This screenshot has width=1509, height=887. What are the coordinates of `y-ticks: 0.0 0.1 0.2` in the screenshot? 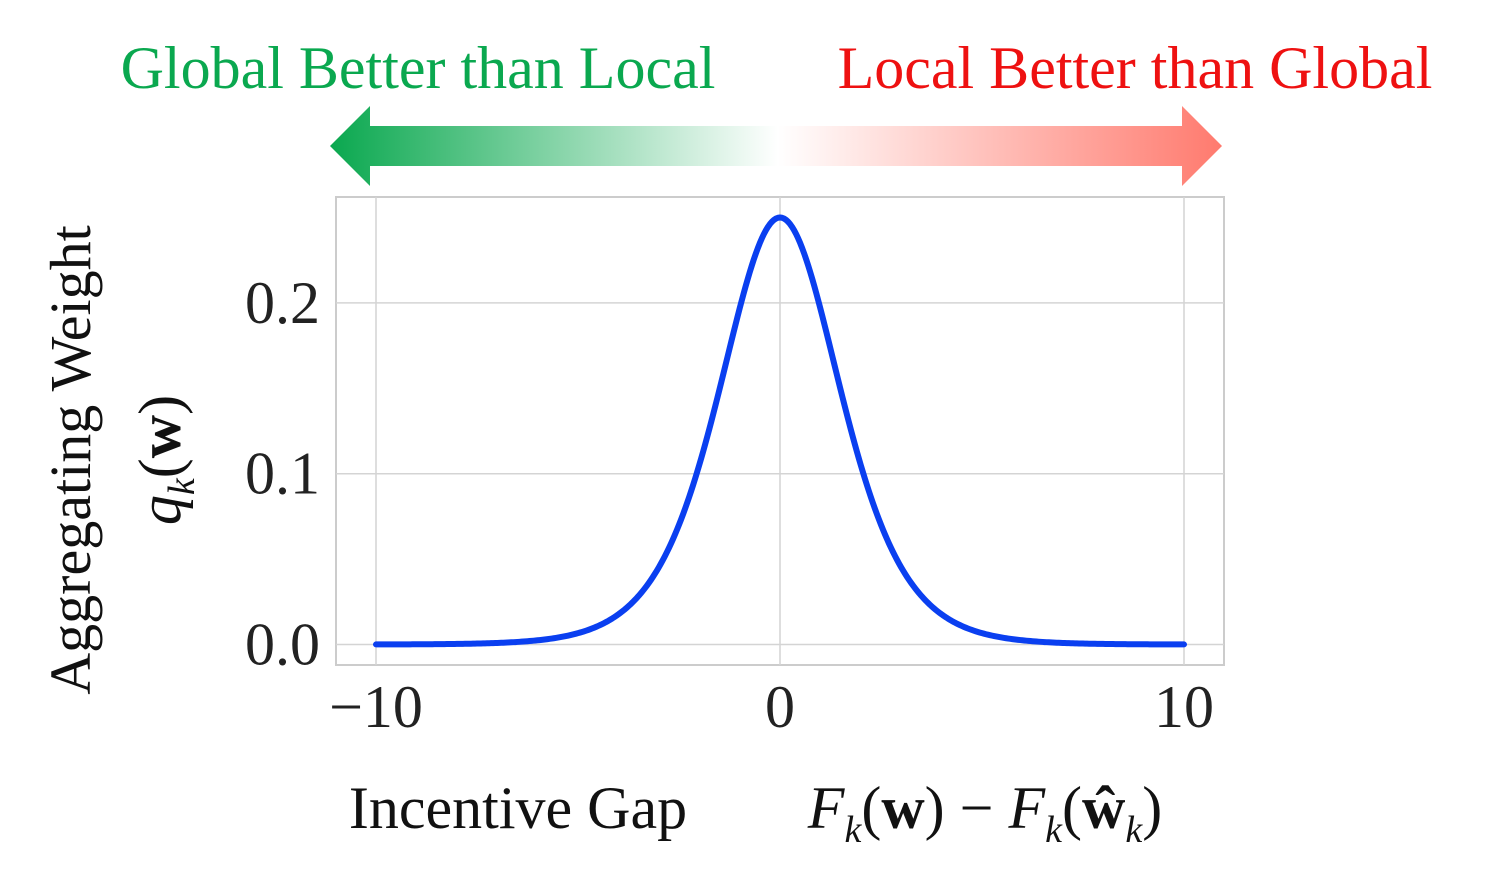 It's located at (282, 474).